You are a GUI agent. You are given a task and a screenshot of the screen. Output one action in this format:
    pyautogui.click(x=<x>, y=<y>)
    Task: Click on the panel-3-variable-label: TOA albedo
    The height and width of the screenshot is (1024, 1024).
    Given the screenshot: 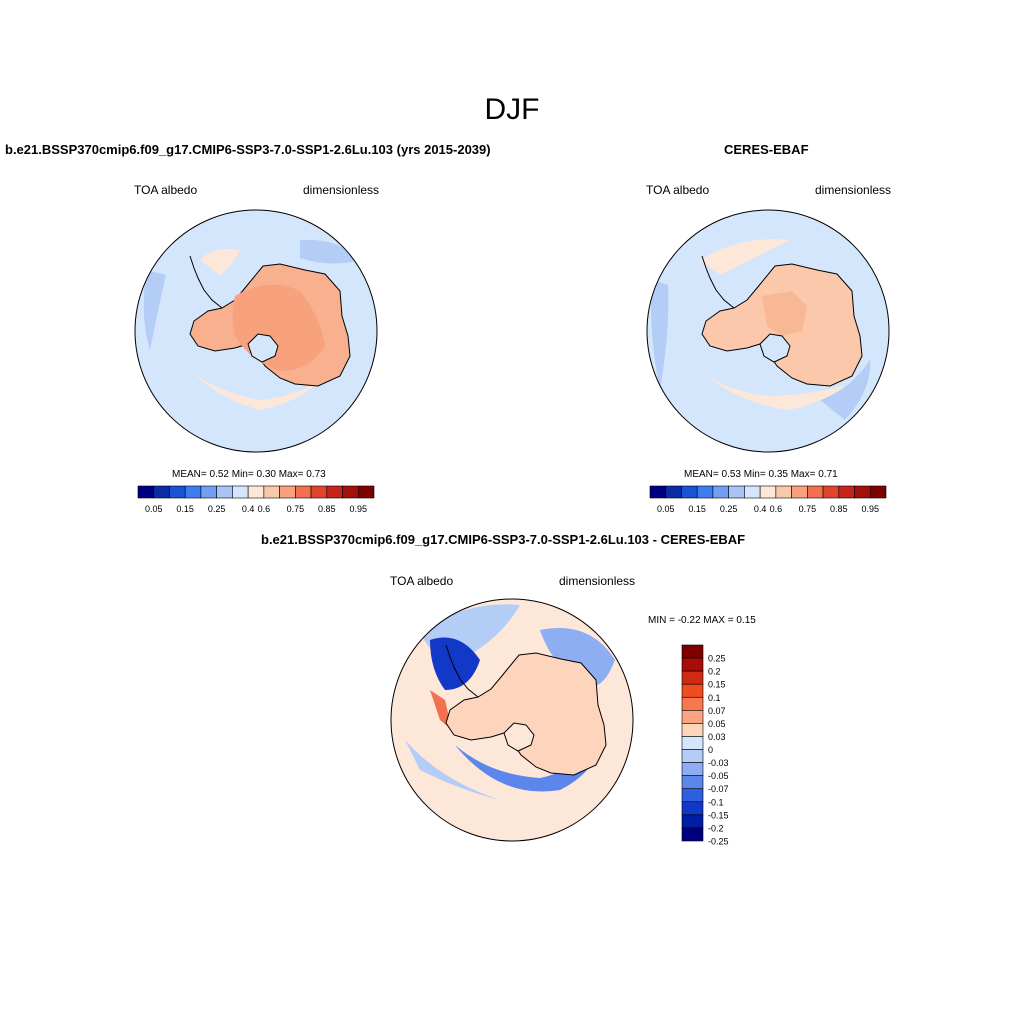 What is the action you would take?
    pyautogui.click(x=422, y=581)
    